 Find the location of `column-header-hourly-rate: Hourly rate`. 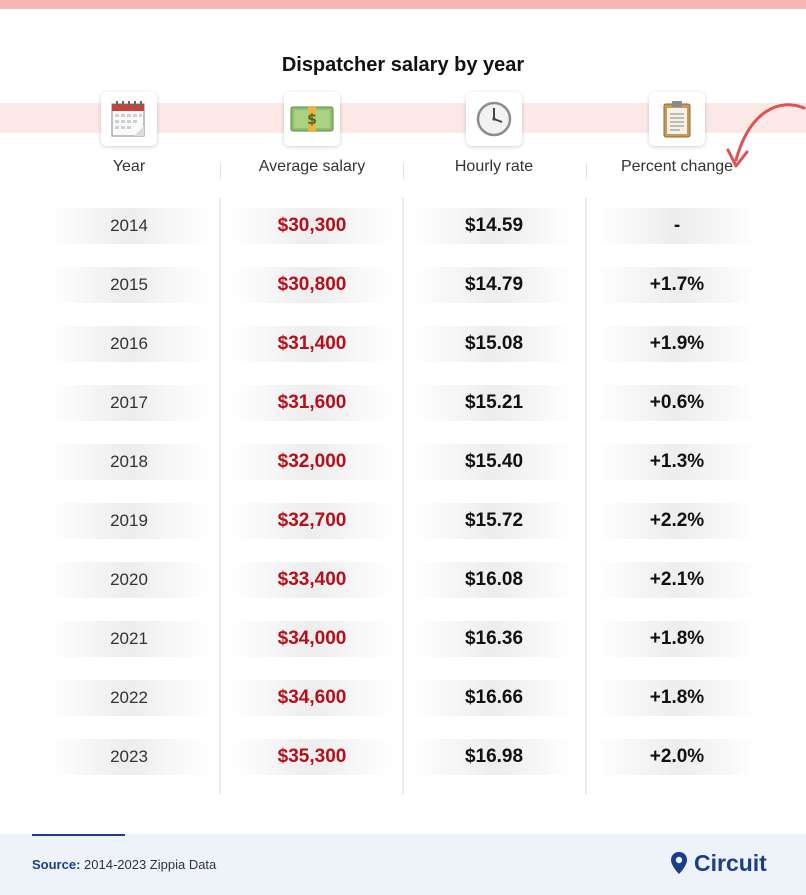

column-header-hourly-rate: Hourly rate is located at coordinates (494, 166).